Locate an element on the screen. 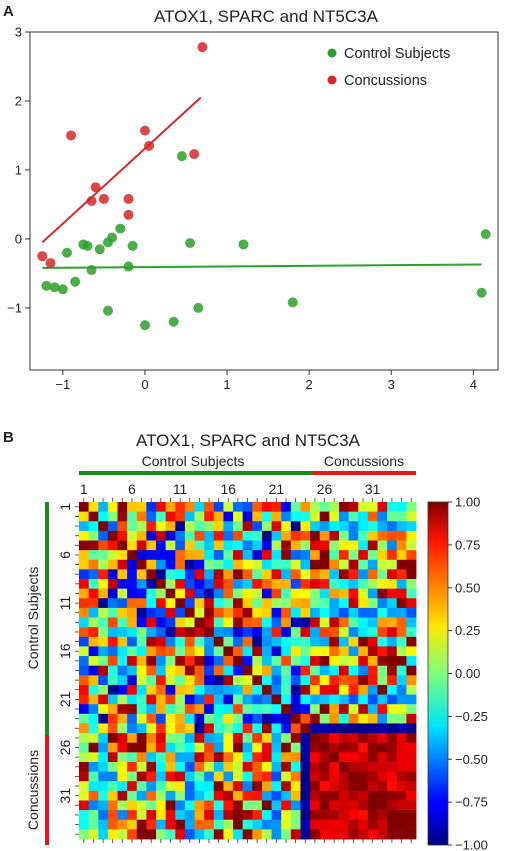 The image size is (510, 851). top-tick-label: 6 is located at coordinates (132, 489).